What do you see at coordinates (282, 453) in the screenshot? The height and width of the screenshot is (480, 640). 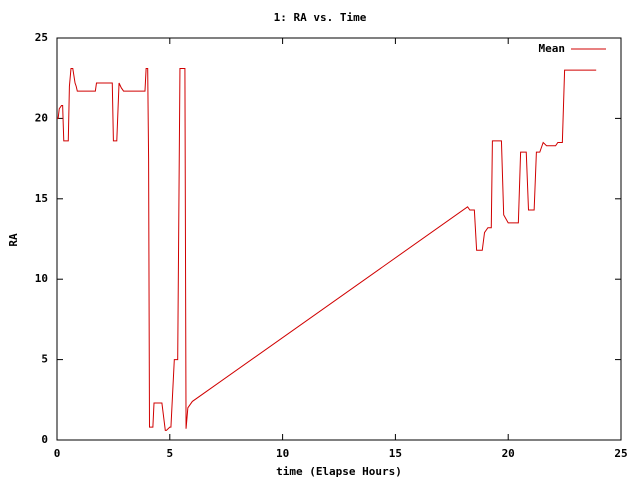 I see `x-tick-label: 10` at bounding box center [282, 453].